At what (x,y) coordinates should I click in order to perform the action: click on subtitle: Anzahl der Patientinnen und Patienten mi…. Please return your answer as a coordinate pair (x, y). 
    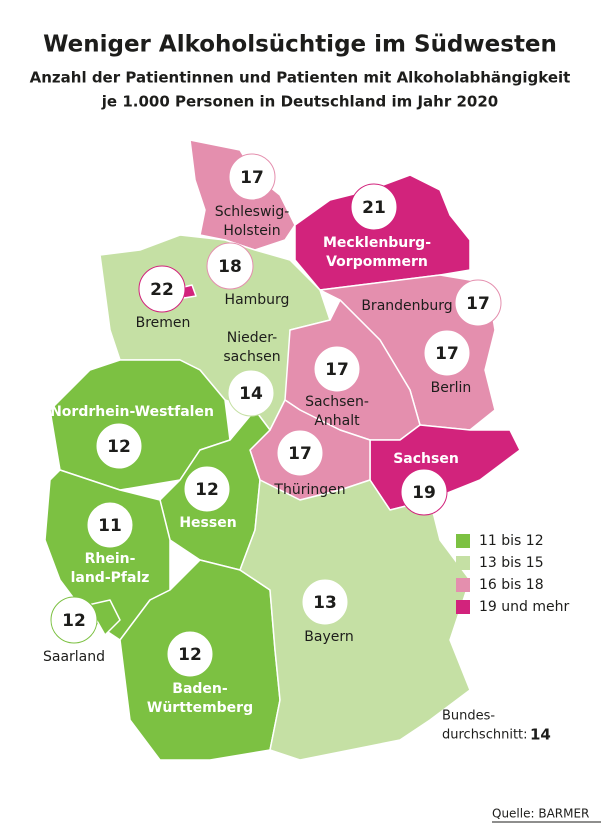
    Looking at the image, I should click on (300, 78).